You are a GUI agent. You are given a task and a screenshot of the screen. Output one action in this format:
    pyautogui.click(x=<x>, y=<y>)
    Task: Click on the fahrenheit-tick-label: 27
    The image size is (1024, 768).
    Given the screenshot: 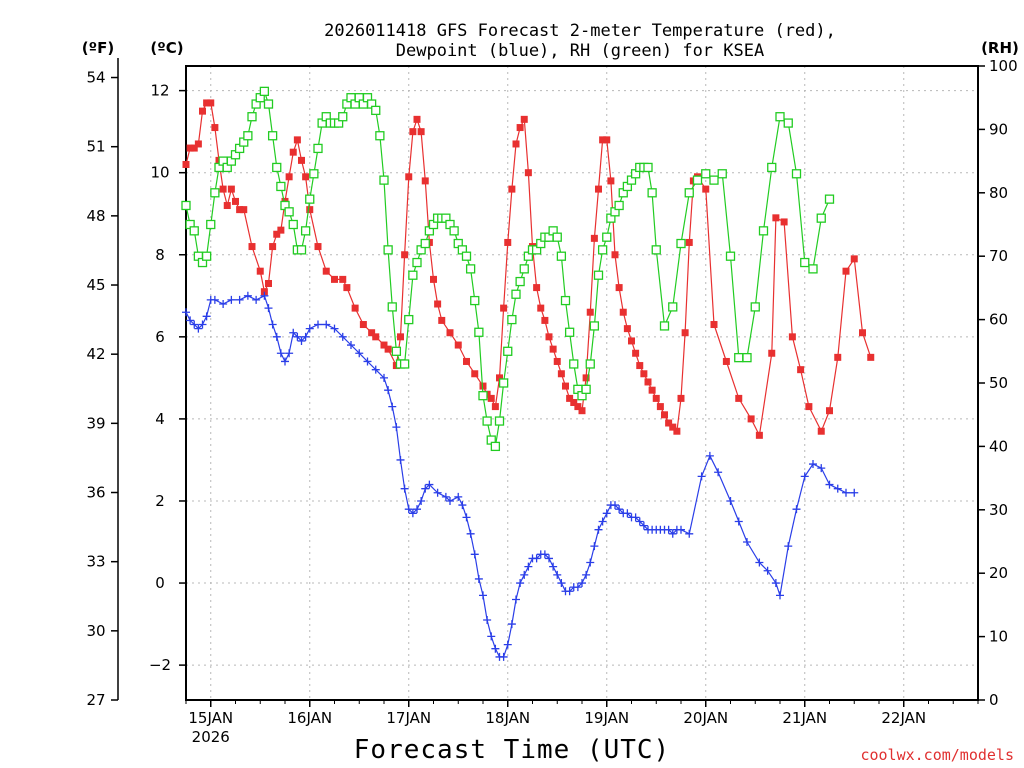 What is the action you would take?
    pyautogui.click(x=95, y=700)
    